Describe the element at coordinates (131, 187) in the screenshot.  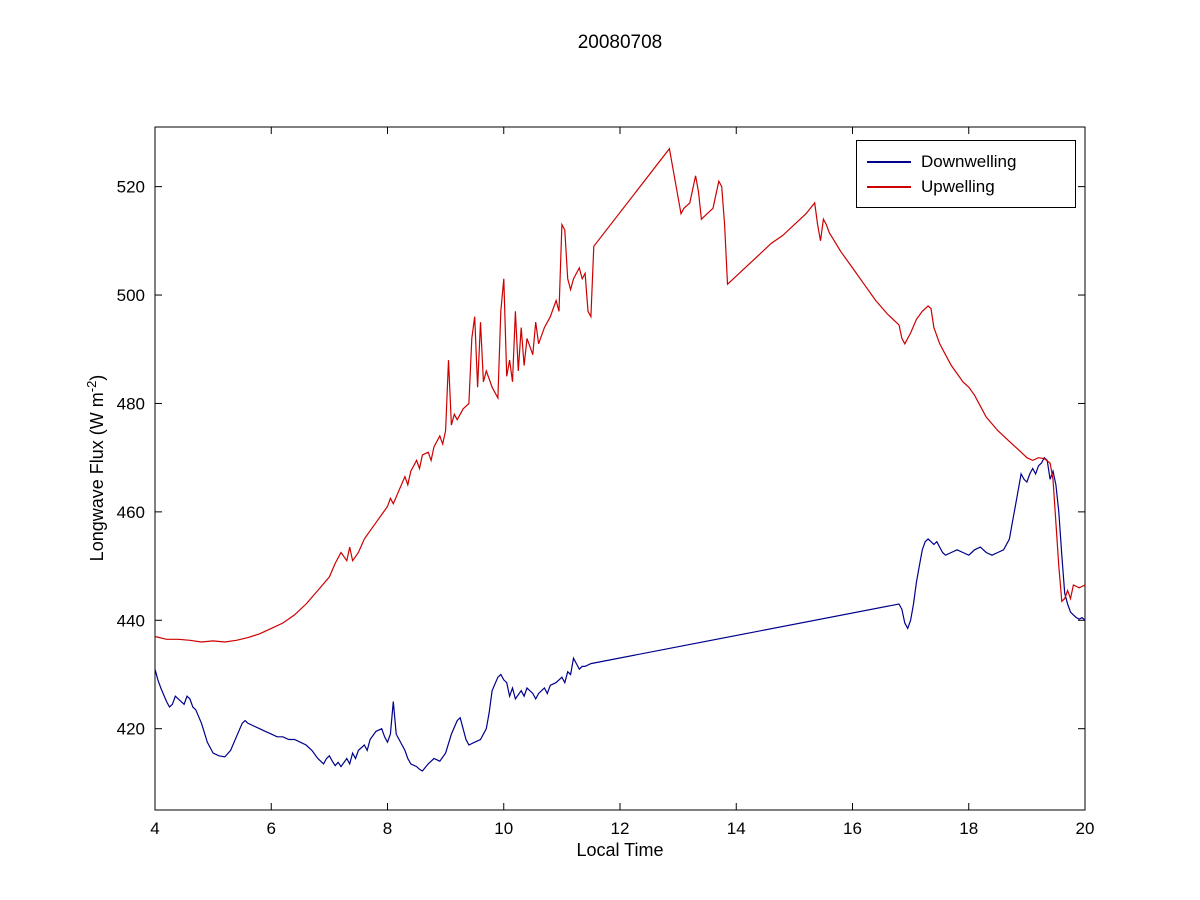
I see `y-tick-label: 520` at that location.